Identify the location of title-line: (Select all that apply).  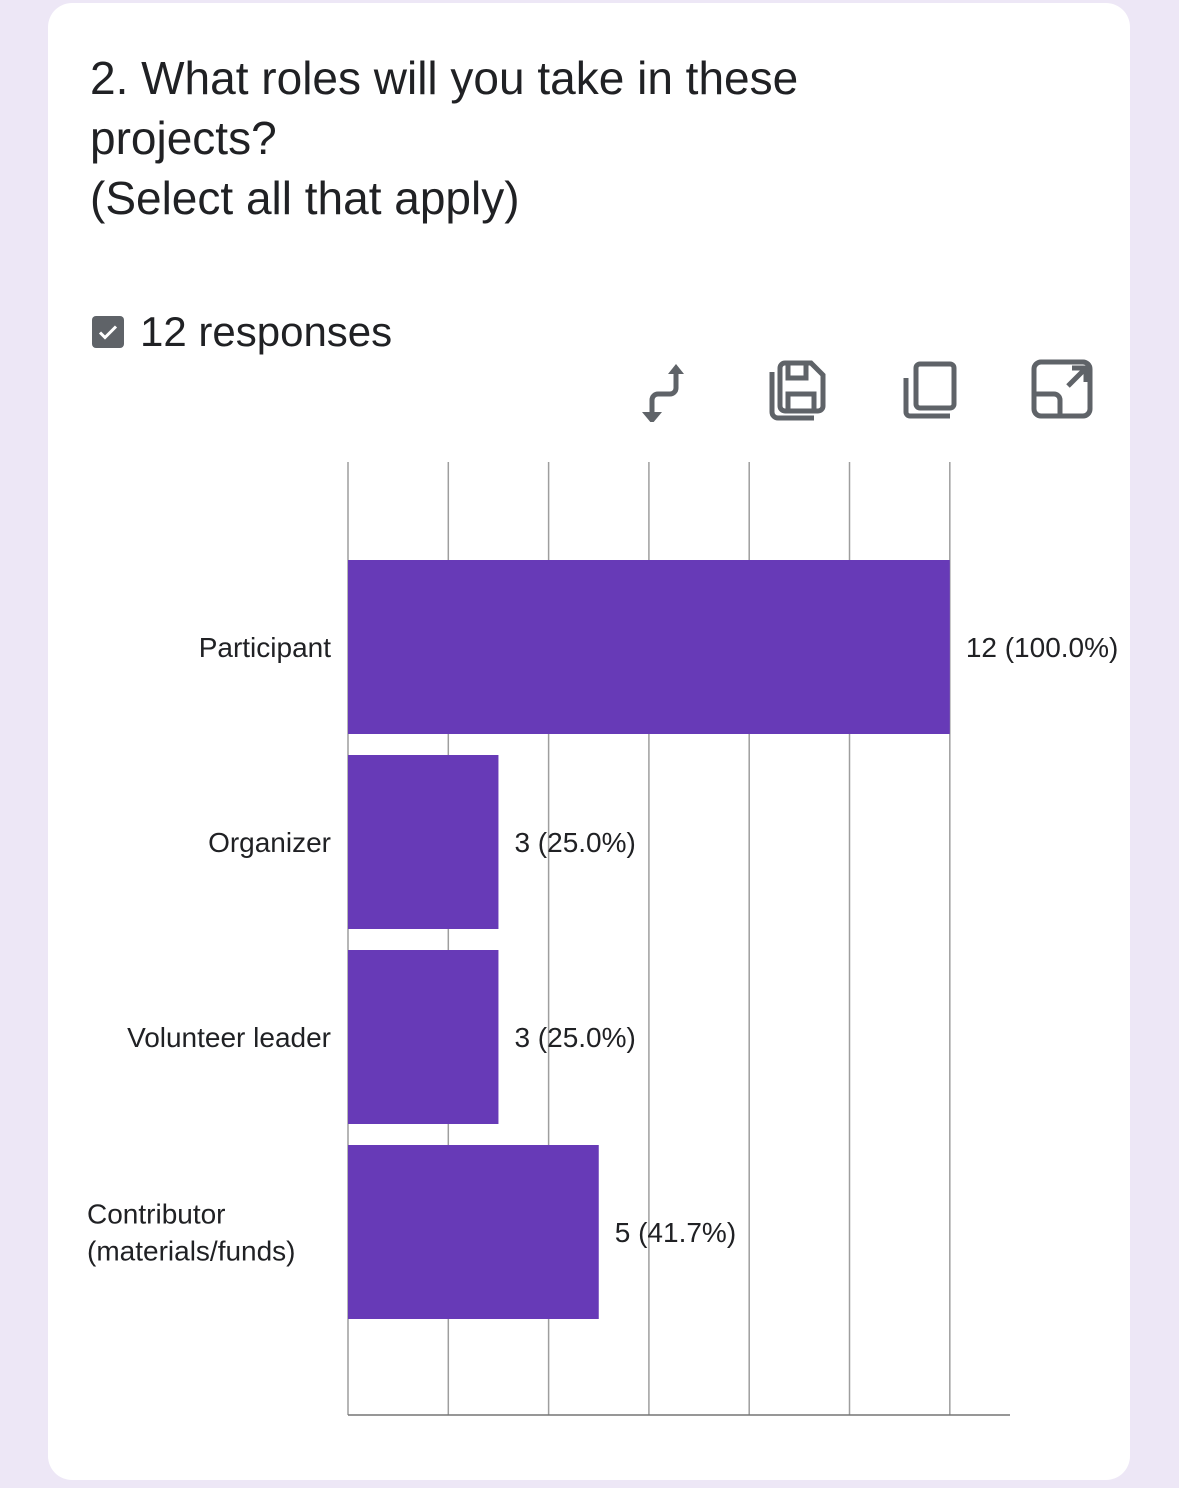
(305, 198).